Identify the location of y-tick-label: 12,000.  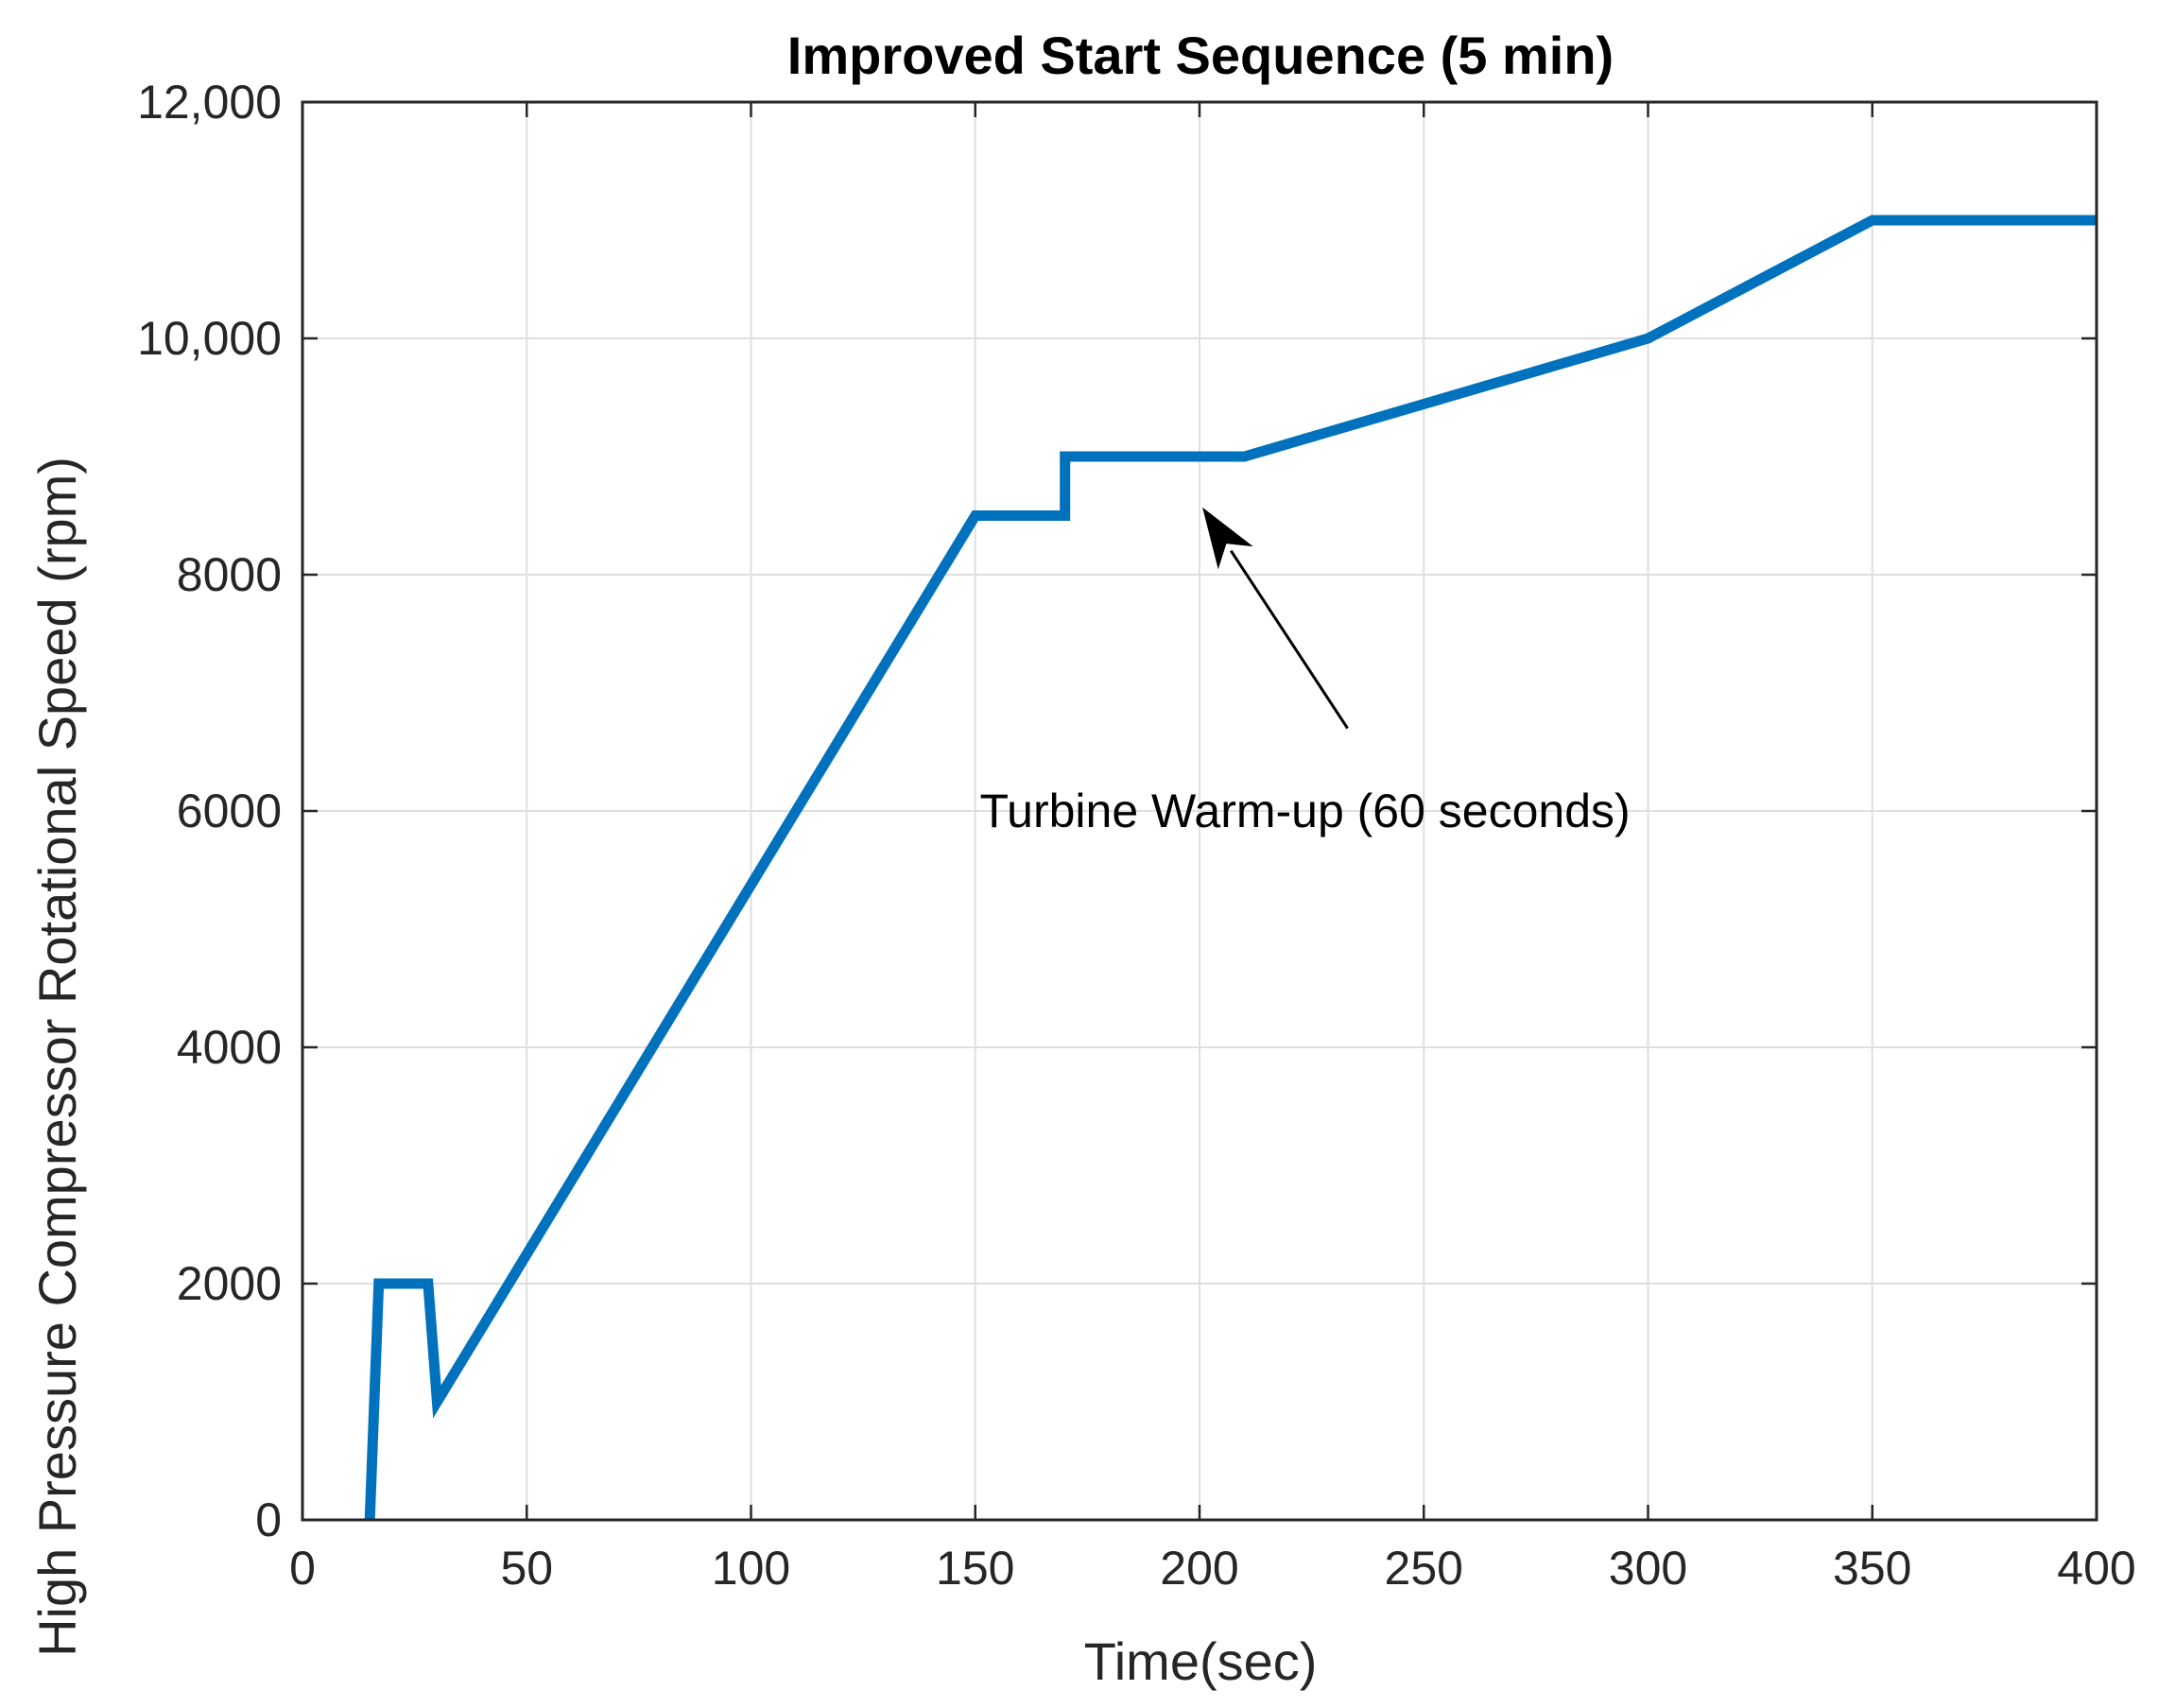
(209, 102).